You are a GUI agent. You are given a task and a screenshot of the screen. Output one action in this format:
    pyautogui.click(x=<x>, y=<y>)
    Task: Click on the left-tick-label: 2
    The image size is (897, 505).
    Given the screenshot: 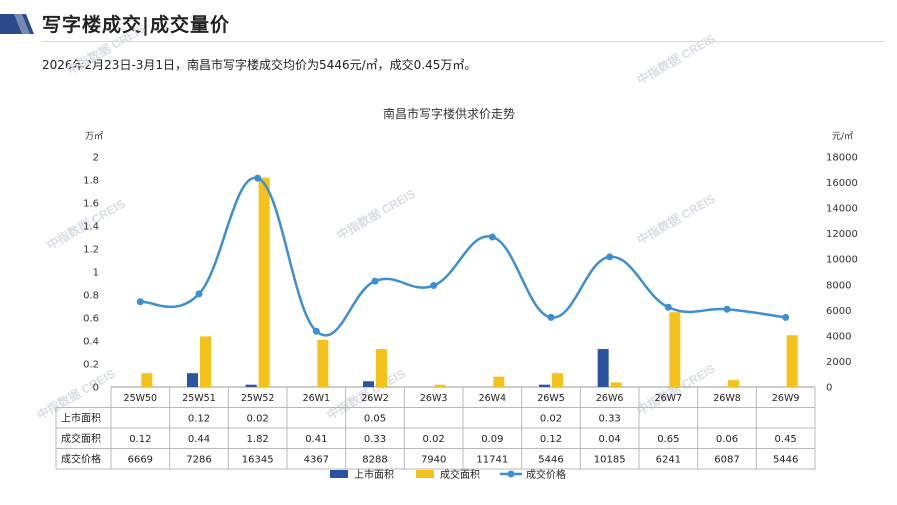 What is the action you would take?
    pyautogui.click(x=96, y=158)
    